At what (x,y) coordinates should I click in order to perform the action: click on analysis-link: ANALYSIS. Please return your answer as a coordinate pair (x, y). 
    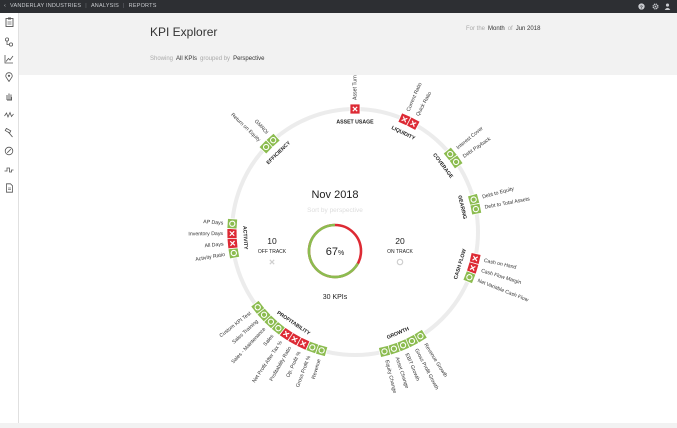
    Looking at the image, I should click on (105, 6).